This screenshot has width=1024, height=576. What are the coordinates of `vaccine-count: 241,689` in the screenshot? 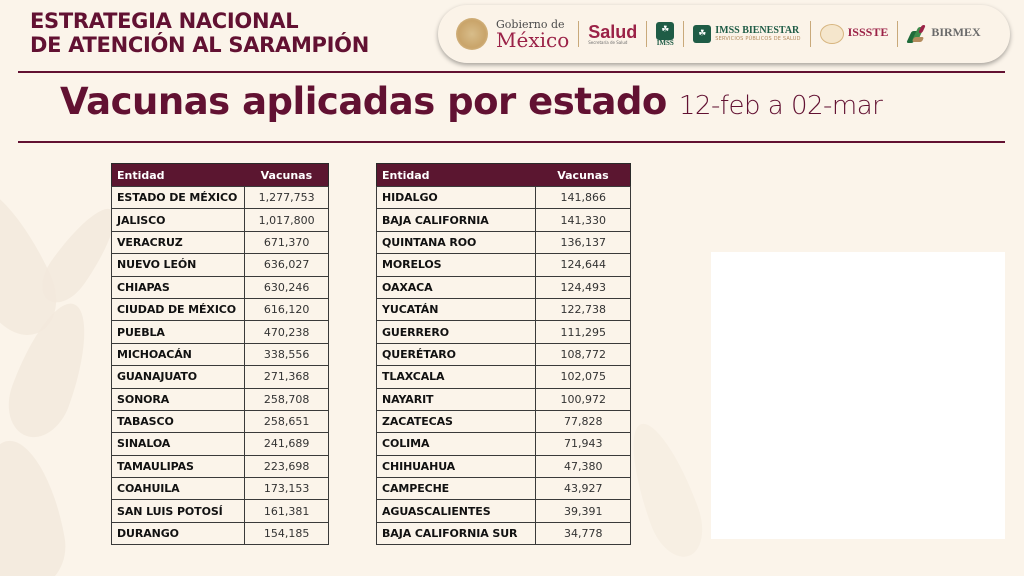 It's located at (286, 444).